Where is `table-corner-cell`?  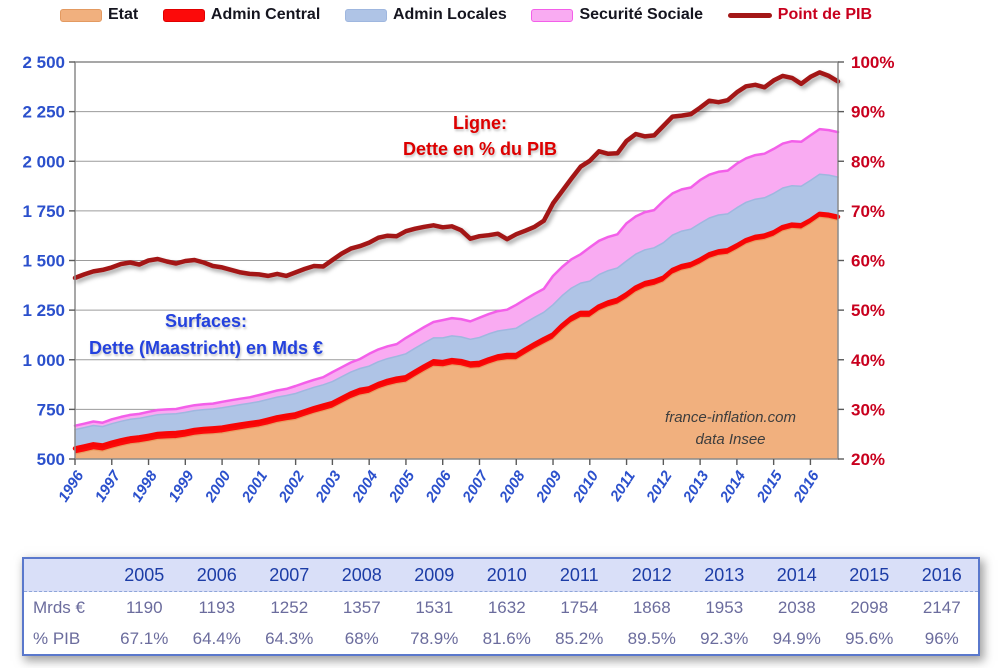 table-corner-cell is located at coordinates (66, 575).